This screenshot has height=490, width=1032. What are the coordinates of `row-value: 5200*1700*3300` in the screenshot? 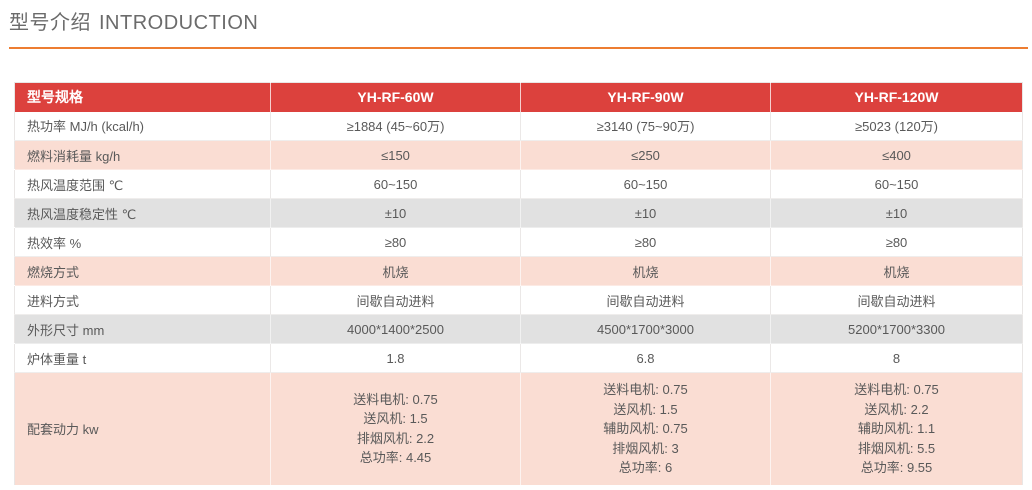 It's located at (896, 329).